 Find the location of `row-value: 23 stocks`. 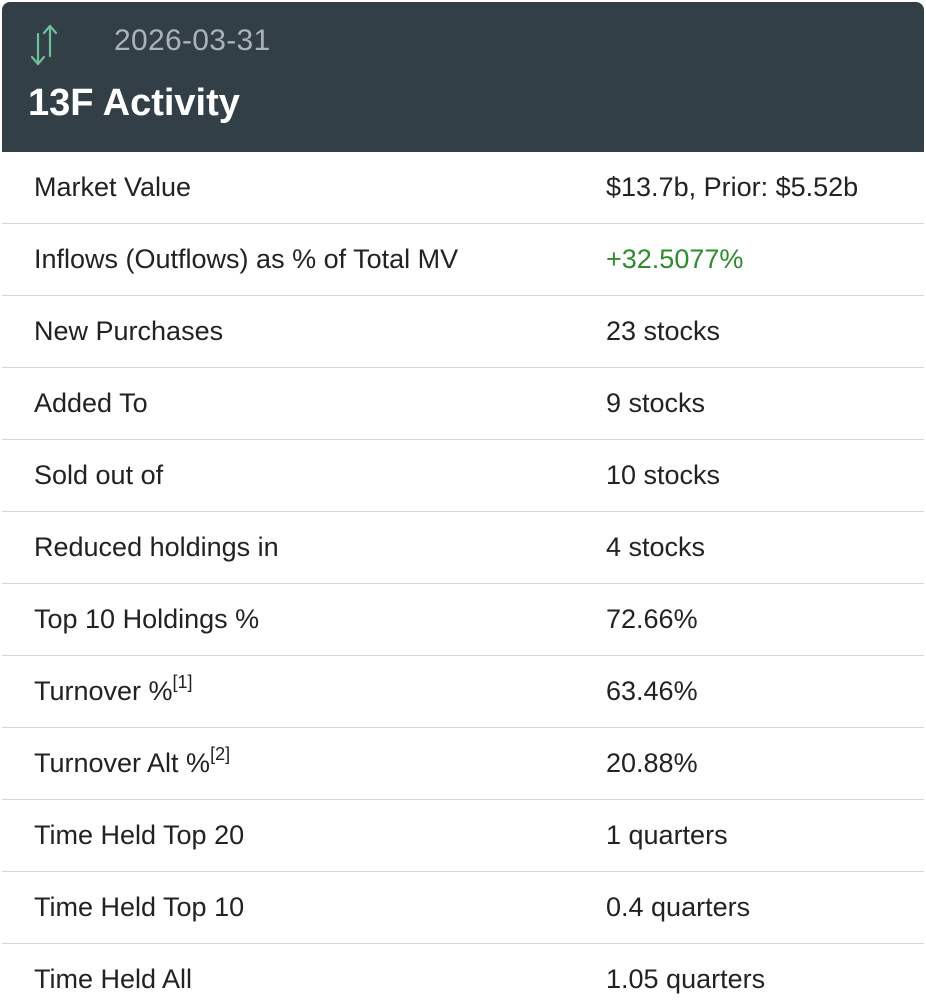

row-value: 23 stocks is located at coordinates (663, 331).